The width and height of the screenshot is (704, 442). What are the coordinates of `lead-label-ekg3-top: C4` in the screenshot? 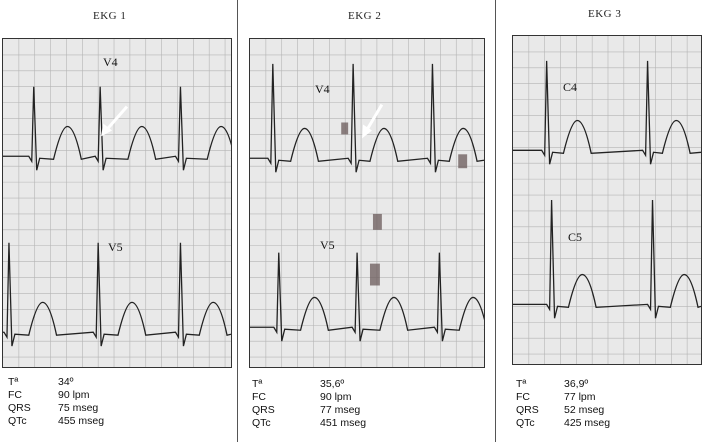 It's located at (570, 87).